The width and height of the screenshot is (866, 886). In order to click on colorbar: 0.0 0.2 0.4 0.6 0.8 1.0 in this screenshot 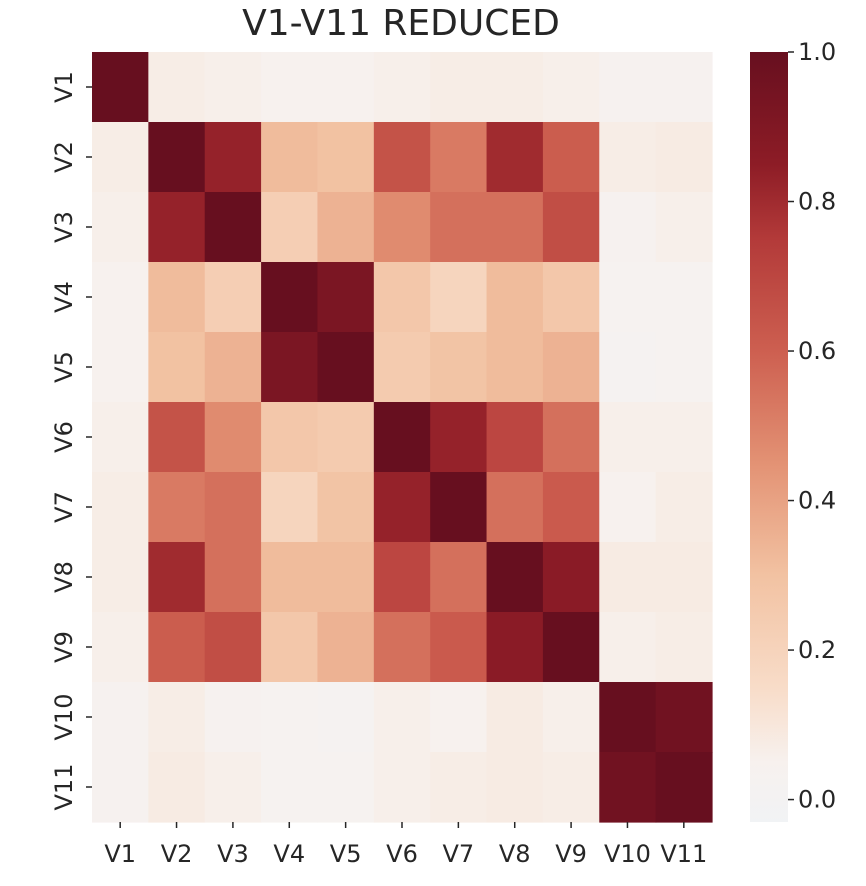, I will do `click(793, 430)`.